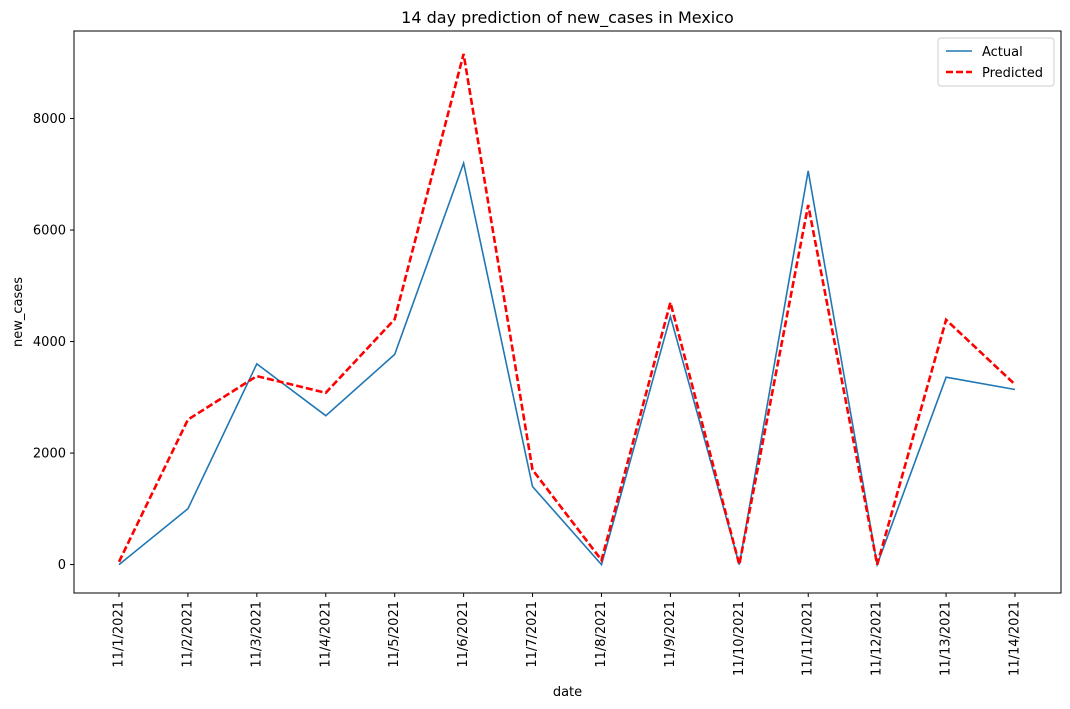 Image resolution: width=1070 pixels, height=709 pixels. Describe the element at coordinates (739, 638) in the screenshot. I see `x-tick-label: 11/10/2021` at that location.